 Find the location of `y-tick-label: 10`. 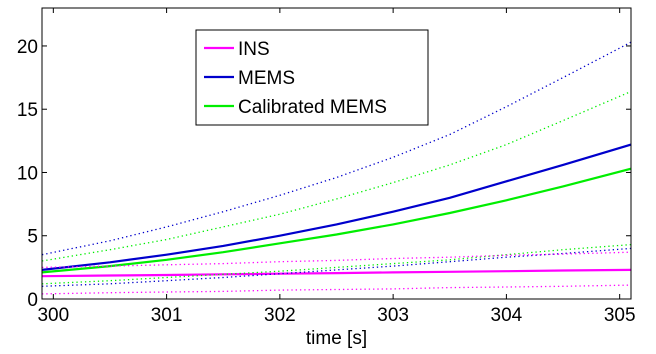

y-tick-label: 10 is located at coordinates (27, 173).